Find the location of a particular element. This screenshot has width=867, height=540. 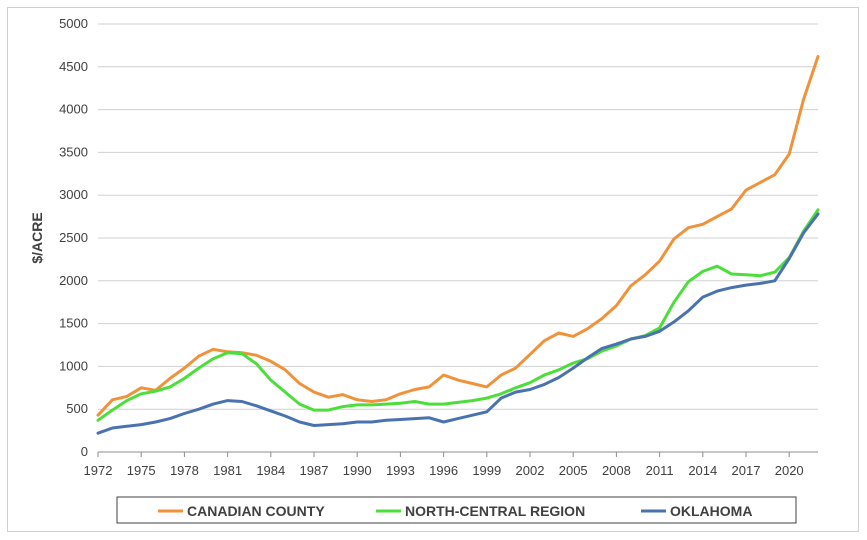

x-tick-label: 2017 is located at coordinates (746, 470).